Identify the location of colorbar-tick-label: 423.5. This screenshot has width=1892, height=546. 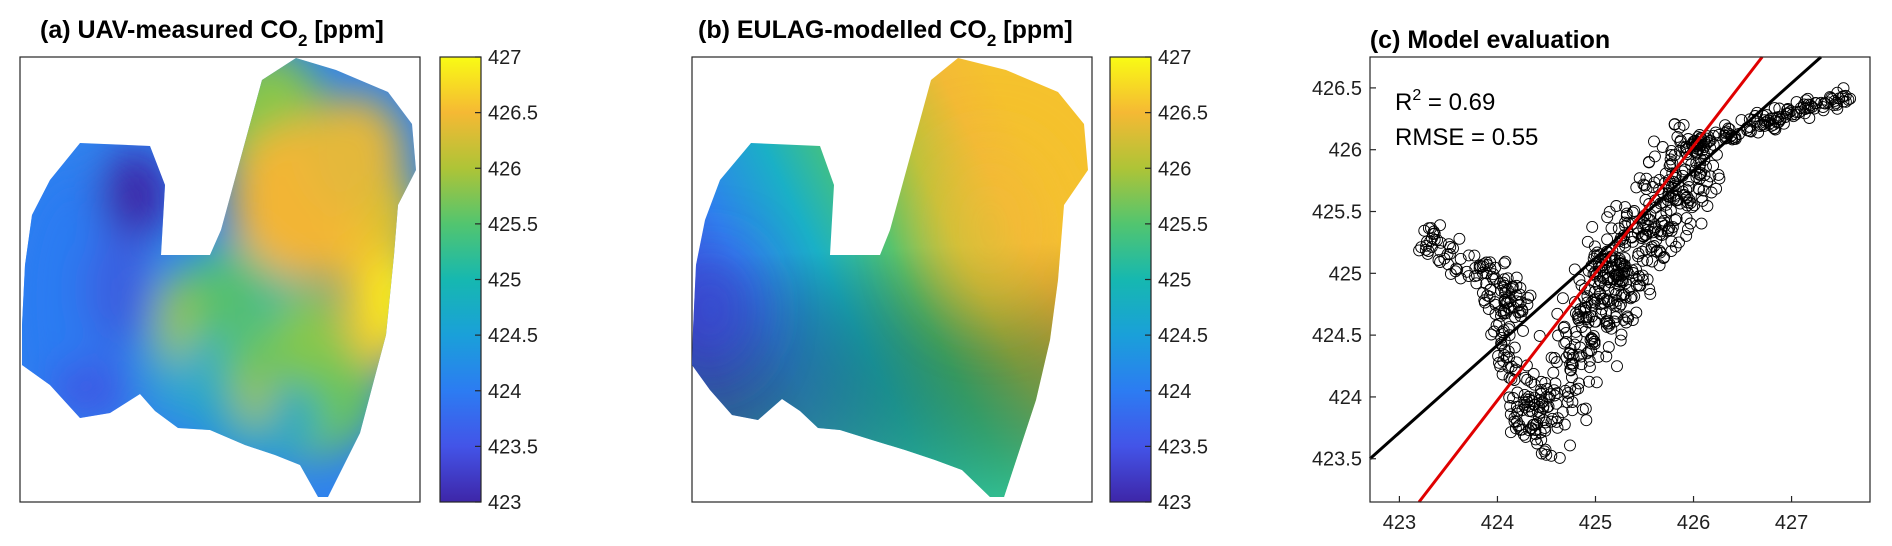
(513, 447).